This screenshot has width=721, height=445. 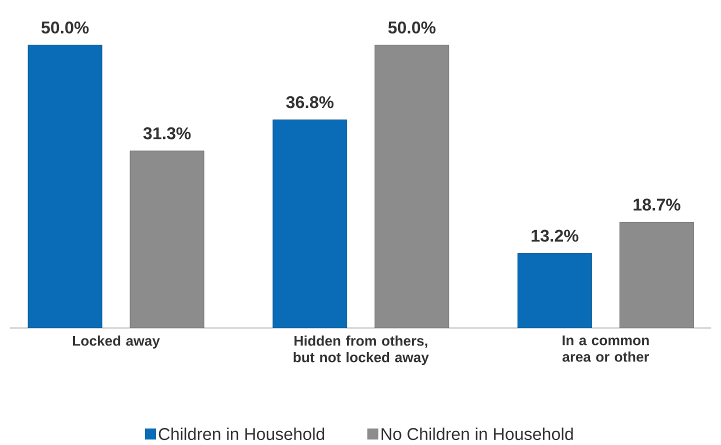 I want to click on legend-label: Children in Household, so click(x=241, y=433).